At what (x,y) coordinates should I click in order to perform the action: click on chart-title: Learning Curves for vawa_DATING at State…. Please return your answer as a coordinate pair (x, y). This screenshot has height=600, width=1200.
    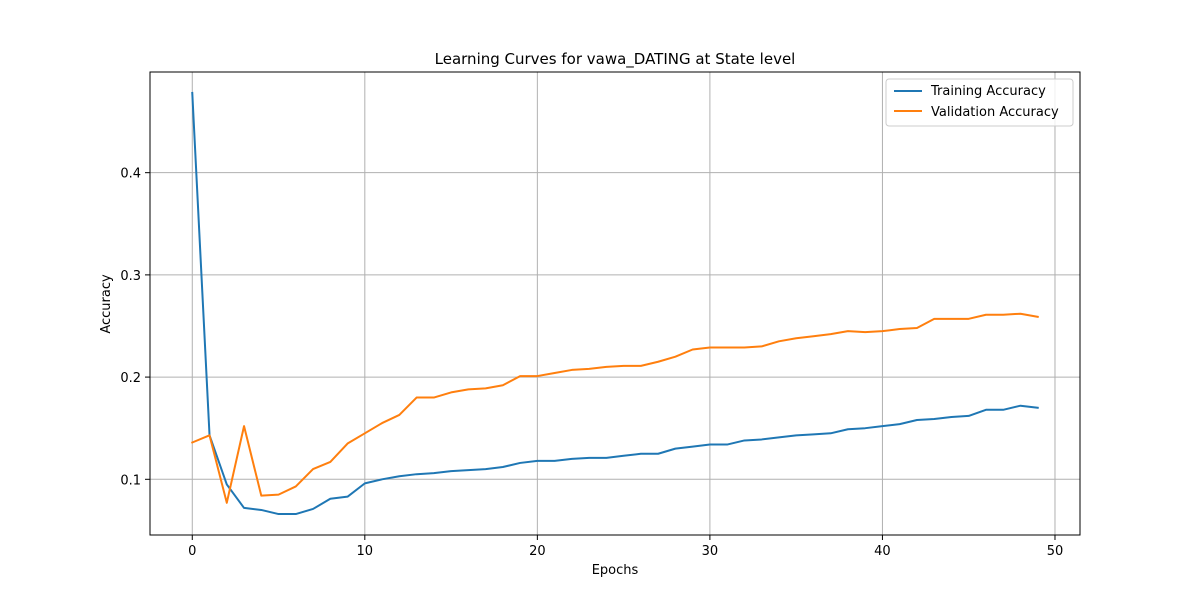
    Looking at the image, I should click on (615, 59).